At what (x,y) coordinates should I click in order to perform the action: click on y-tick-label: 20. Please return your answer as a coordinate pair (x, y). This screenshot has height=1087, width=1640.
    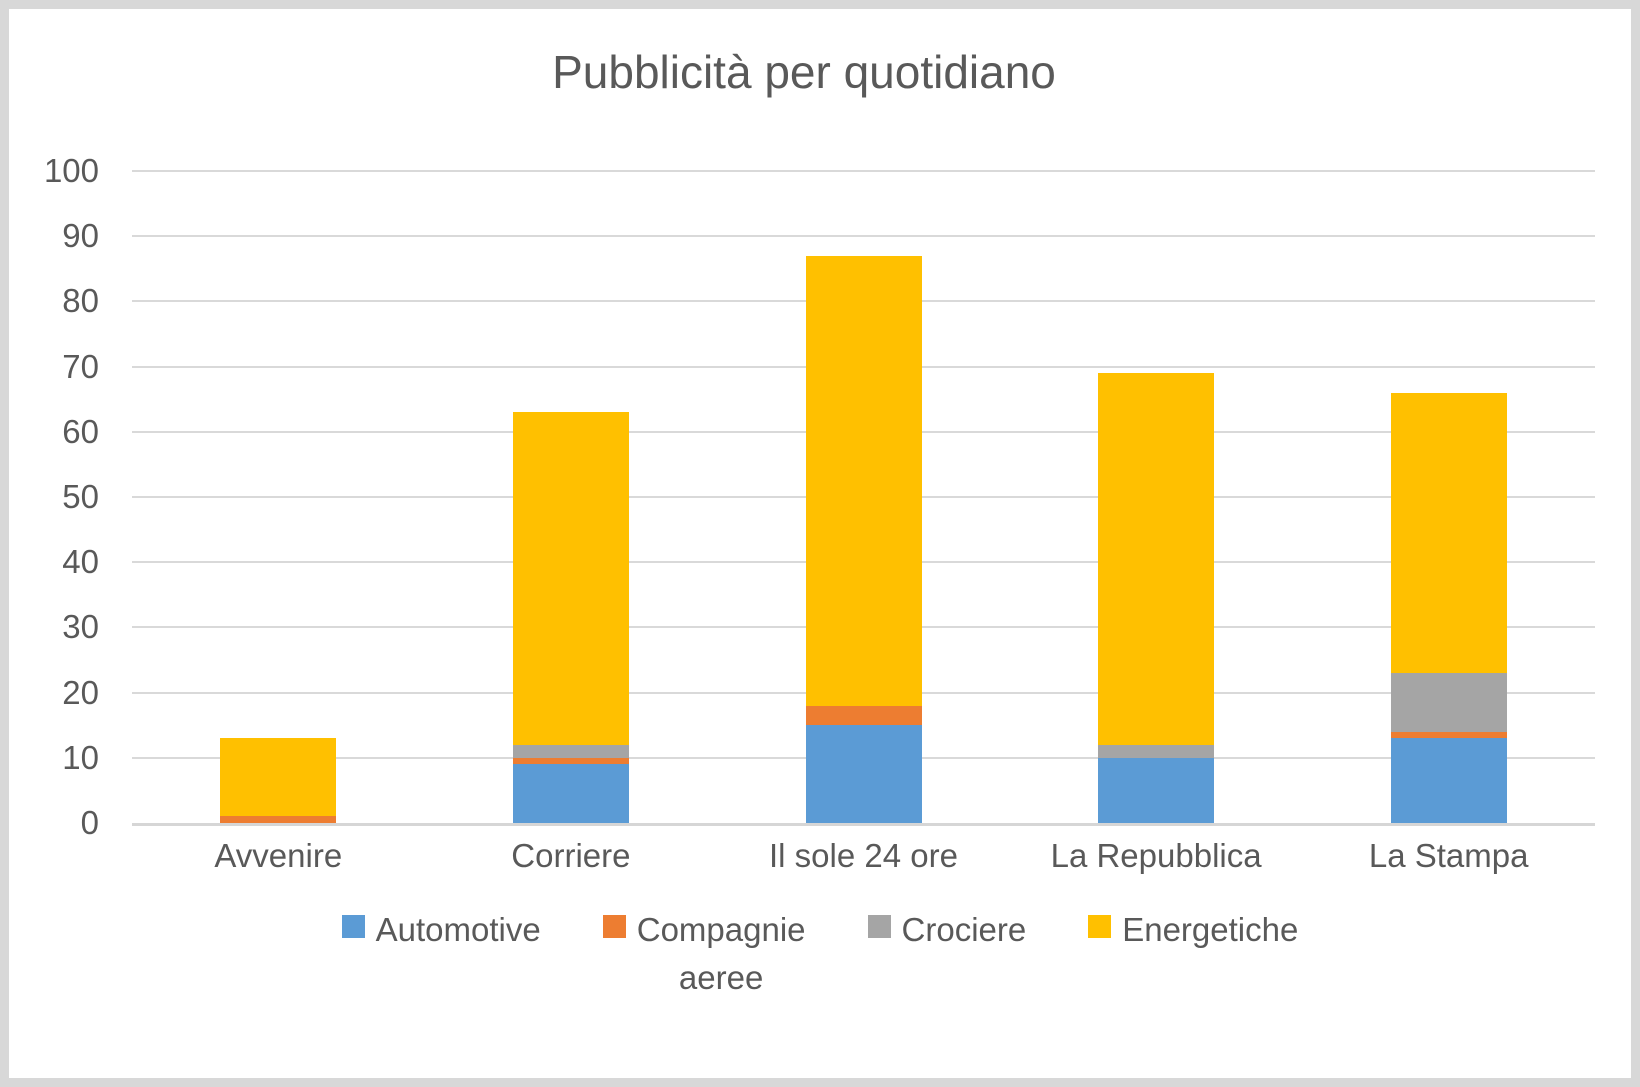
    Looking at the image, I should click on (80, 692).